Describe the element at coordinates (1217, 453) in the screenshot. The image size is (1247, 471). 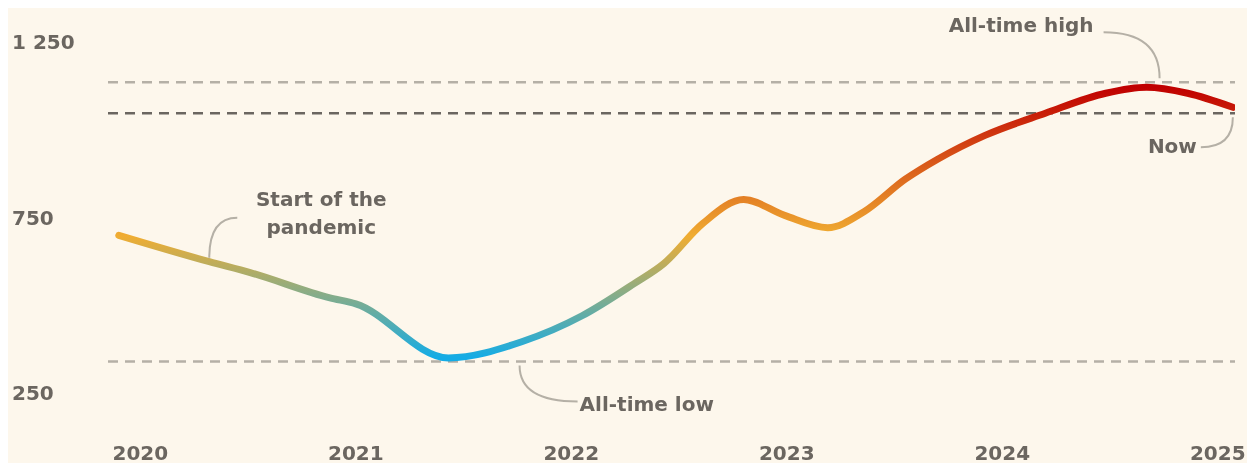
I see `x-tick-label: 2025` at that location.